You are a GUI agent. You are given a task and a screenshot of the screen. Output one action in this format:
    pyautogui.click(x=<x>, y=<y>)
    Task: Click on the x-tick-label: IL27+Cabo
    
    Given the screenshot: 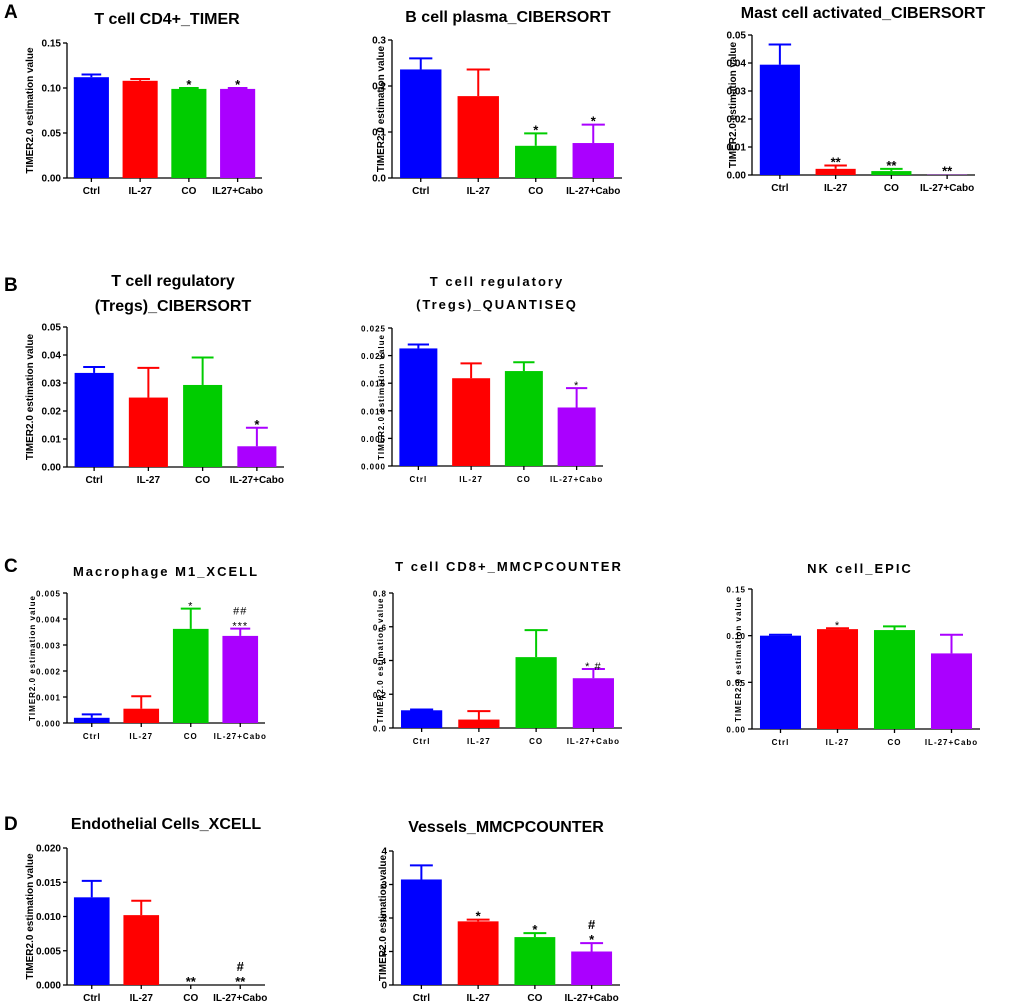 What is the action you would take?
    pyautogui.click(x=237, y=191)
    